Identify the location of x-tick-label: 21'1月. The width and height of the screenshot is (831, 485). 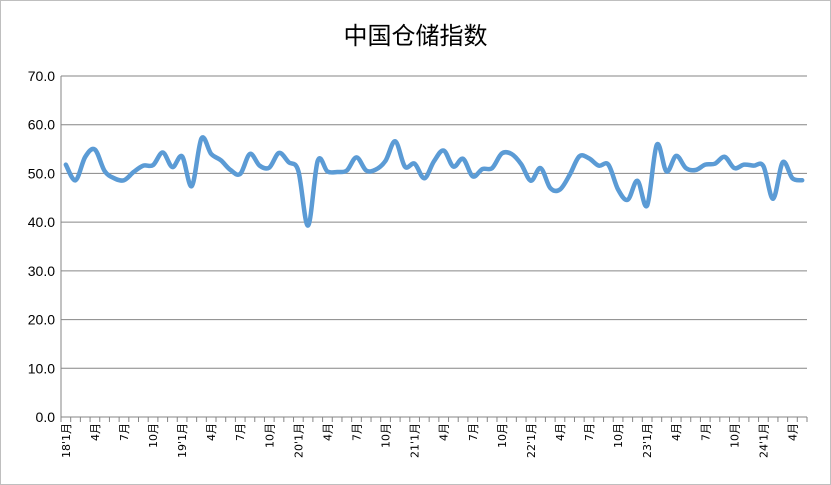
(415, 440).